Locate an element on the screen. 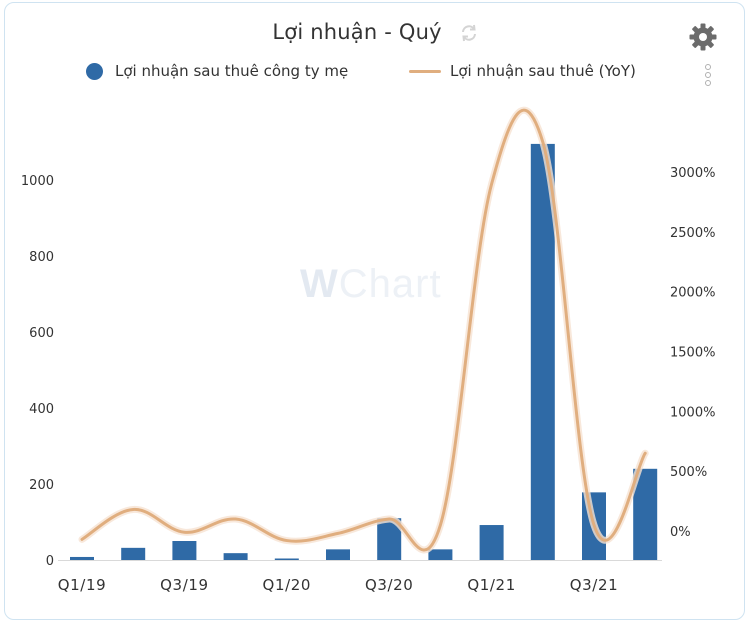 This screenshot has height=624, width=751. y-right-tick-label: 2500% is located at coordinates (692, 233).